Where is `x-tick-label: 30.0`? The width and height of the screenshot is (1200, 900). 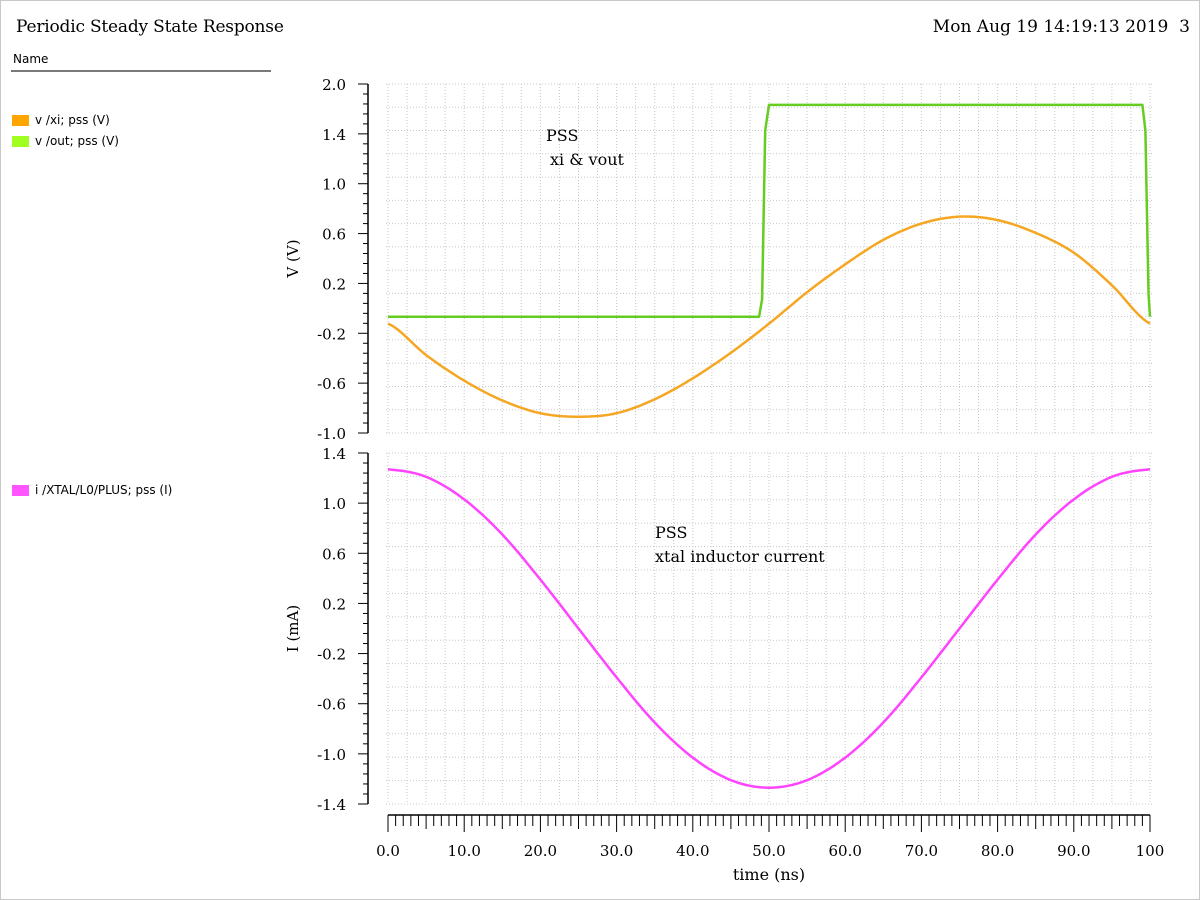 x-tick-label: 30.0 is located at coordinates (616, 851).